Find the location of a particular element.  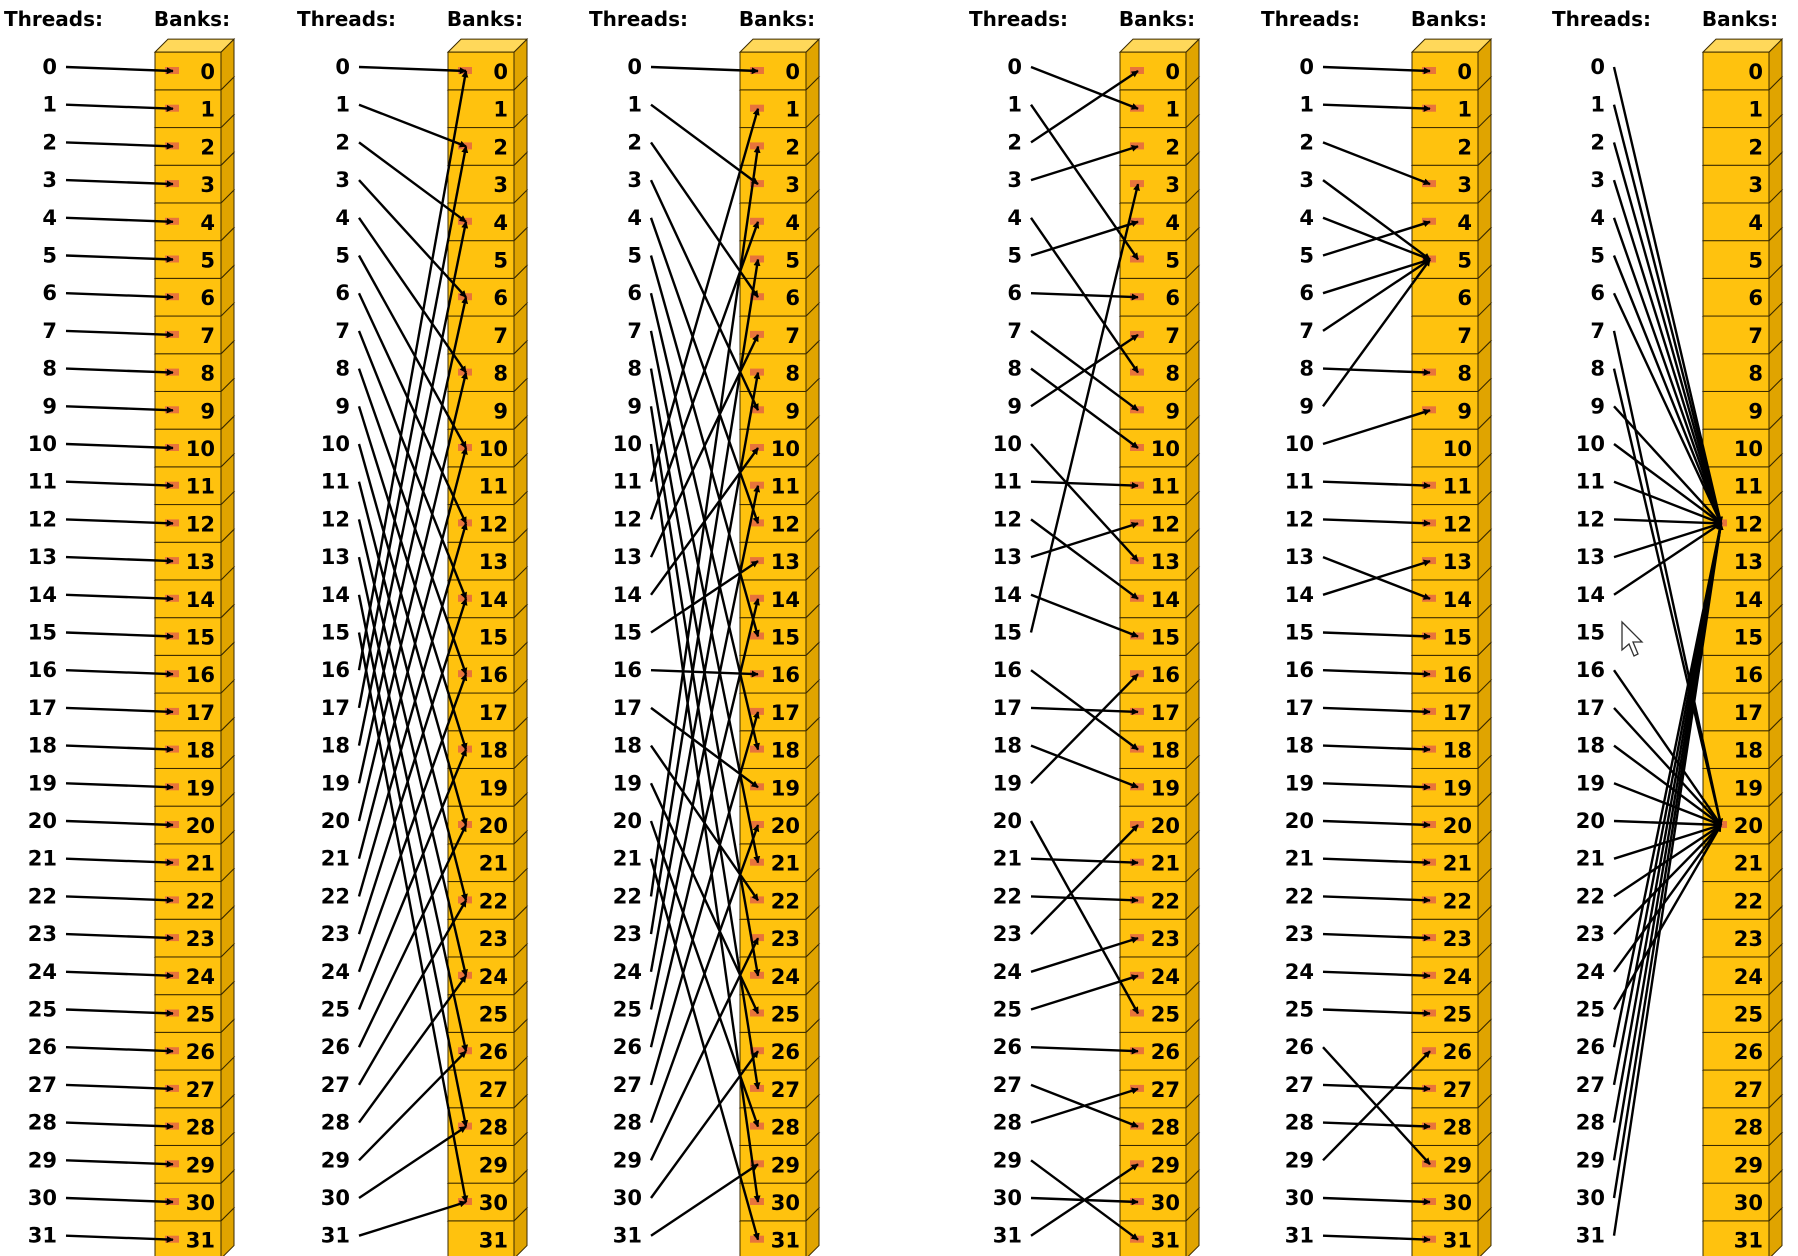

thread-number: 18 is located at coordinates (1007, 746).